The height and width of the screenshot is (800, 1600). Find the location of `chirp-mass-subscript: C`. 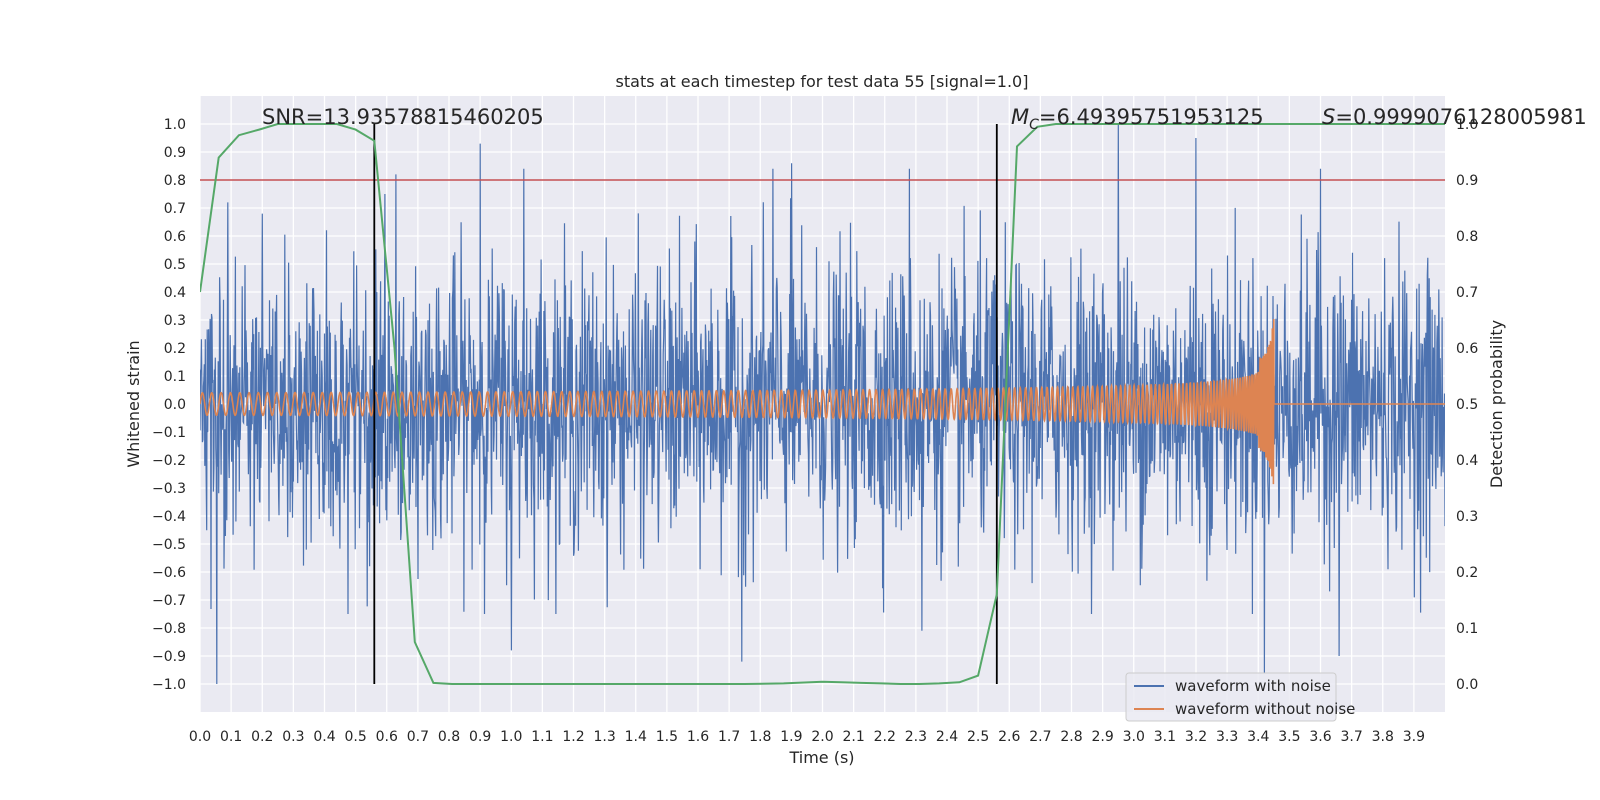

chirp-mass-subscript: C is located at coordinates (1034, 125).